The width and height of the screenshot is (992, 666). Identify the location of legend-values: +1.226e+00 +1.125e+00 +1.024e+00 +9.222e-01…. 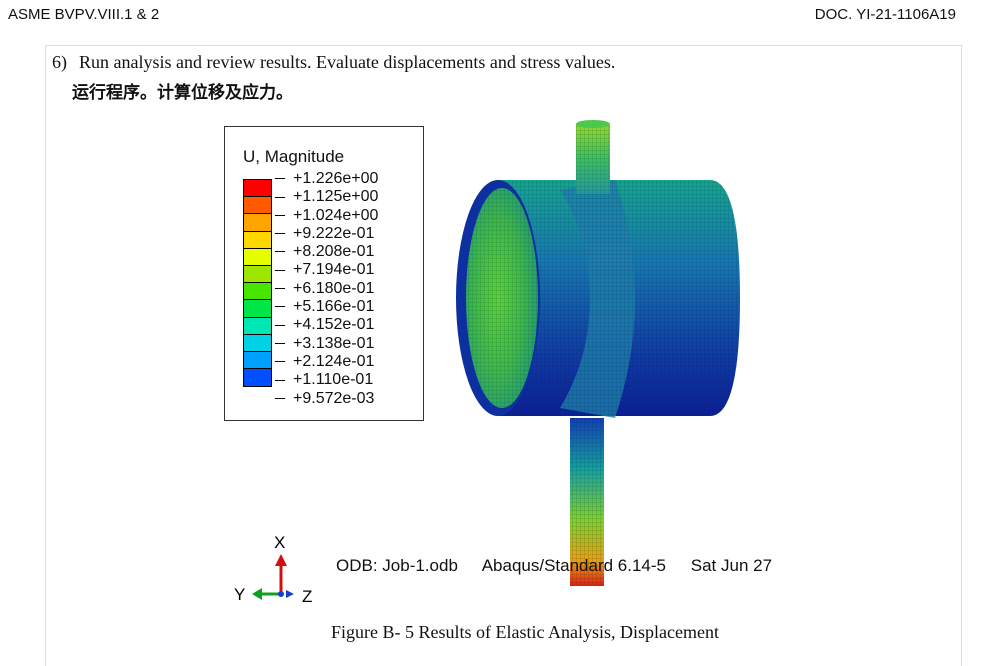
(326, 289).